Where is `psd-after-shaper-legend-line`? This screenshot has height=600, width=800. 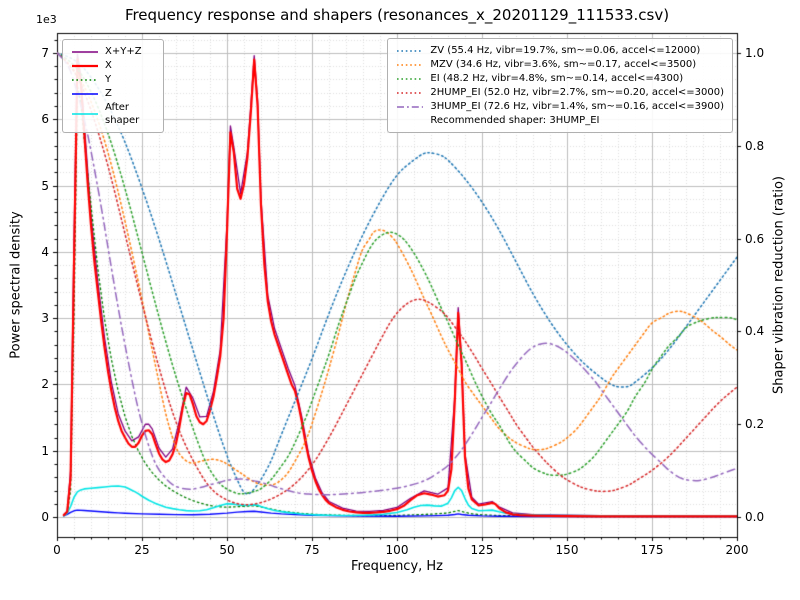
psd-after-shaper-legend-line is located at coordinates (85, 114).